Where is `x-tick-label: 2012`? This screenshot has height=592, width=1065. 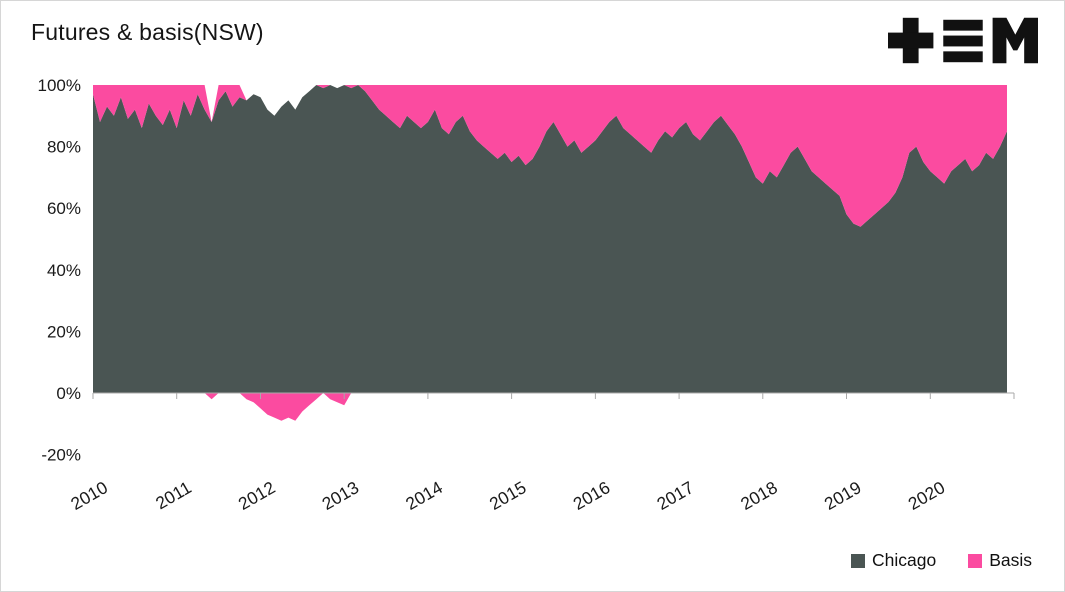 x-tick-label: 2012 is located at coordinates (257, 495).